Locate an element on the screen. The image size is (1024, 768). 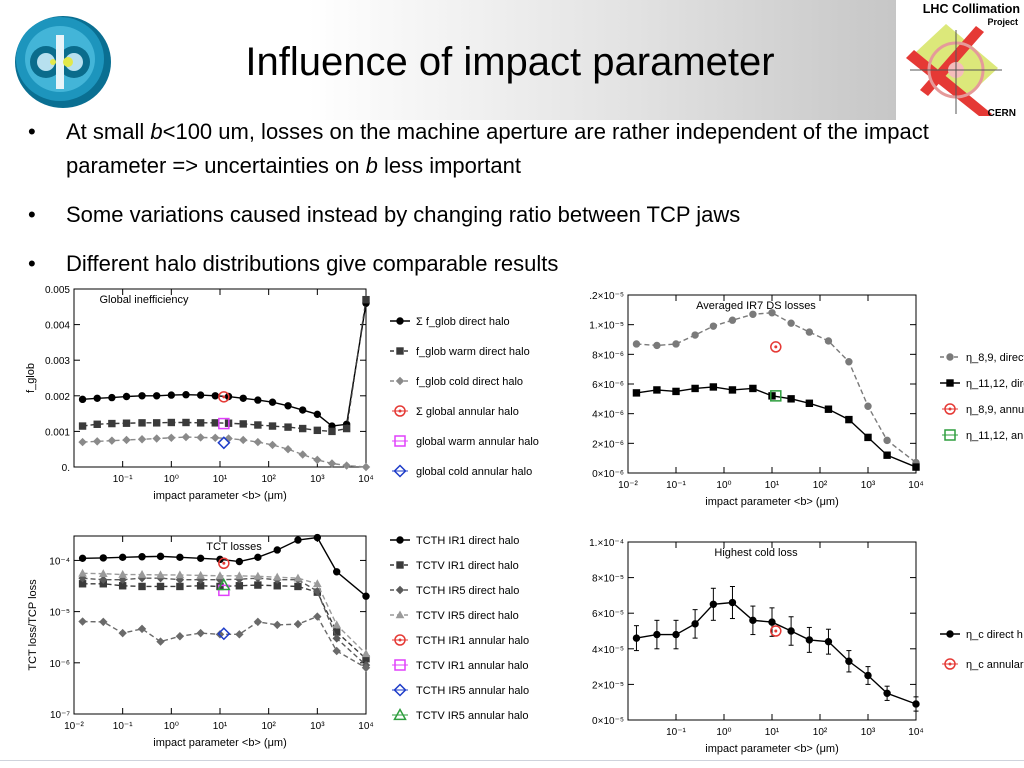
y-axis-label: f_glob is located at coordinates (31, 378).